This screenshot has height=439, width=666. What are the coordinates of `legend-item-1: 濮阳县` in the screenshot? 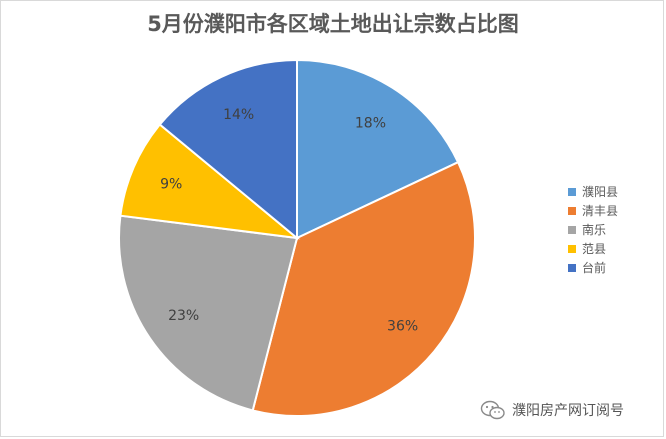 It's located at (593, 191).